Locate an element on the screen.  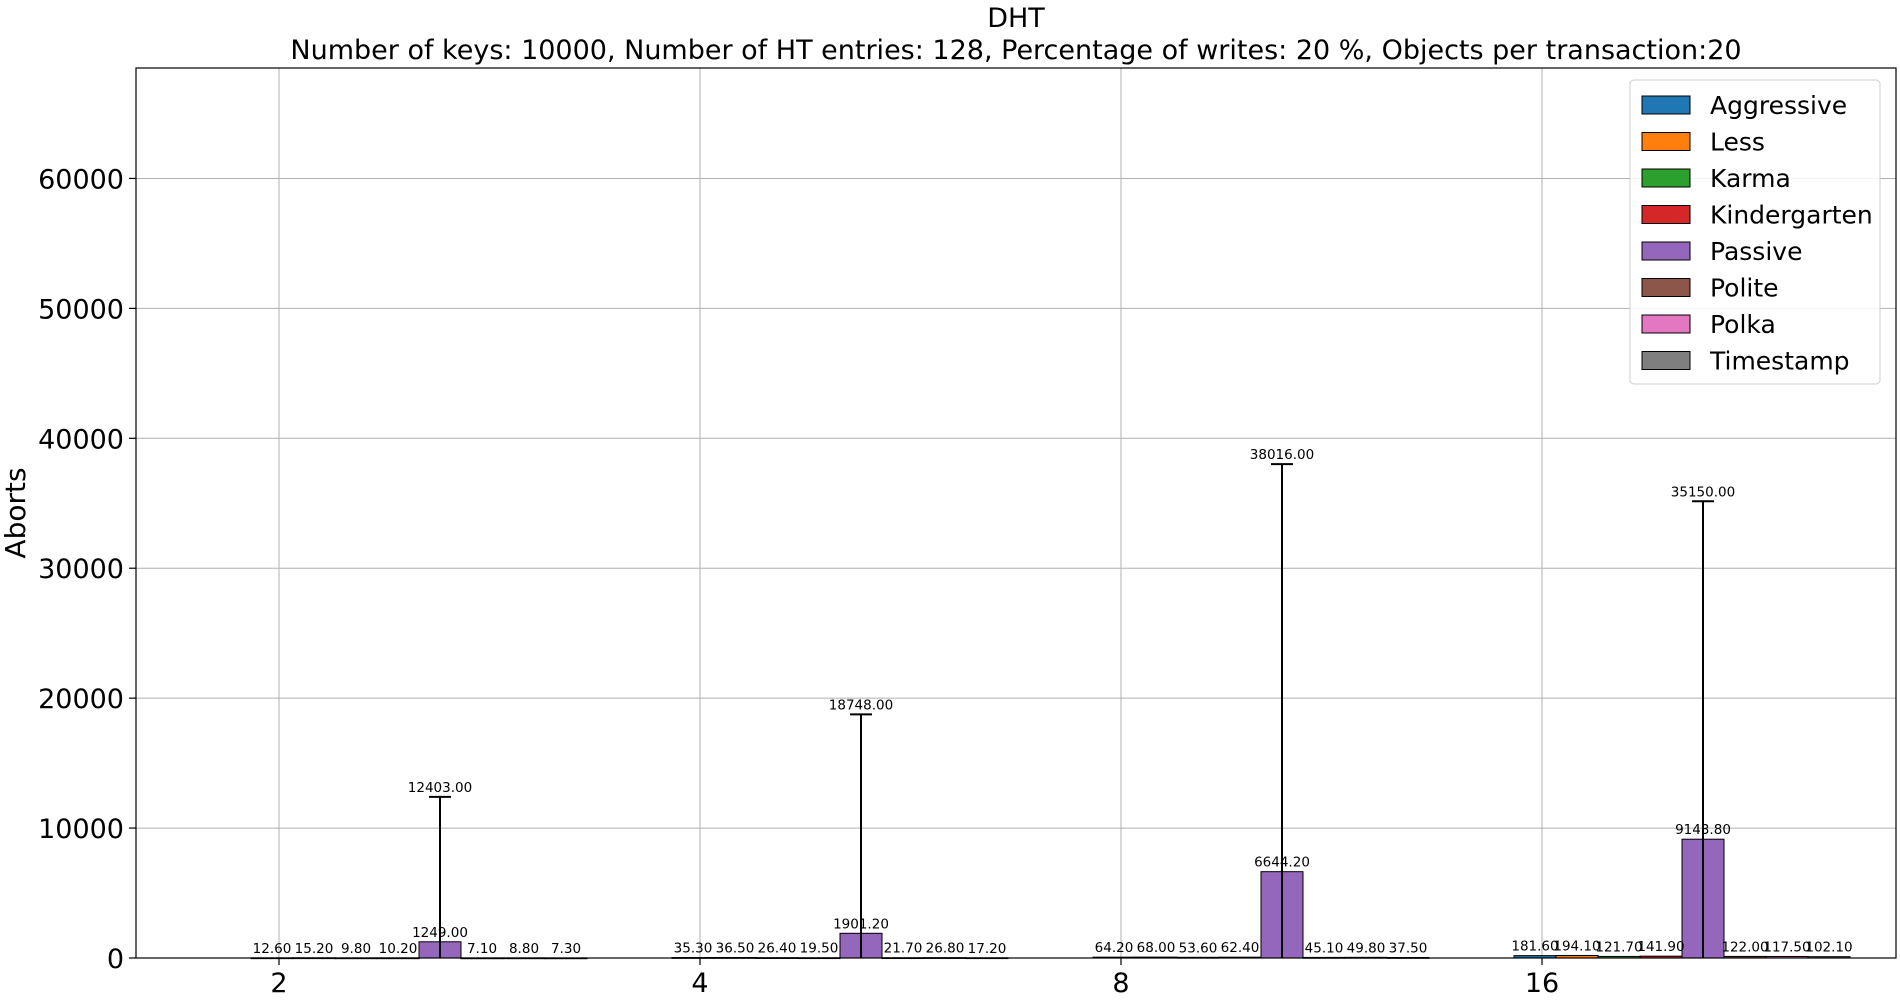
legend-label-polka: Polka is located at coordinates (1743, 324).